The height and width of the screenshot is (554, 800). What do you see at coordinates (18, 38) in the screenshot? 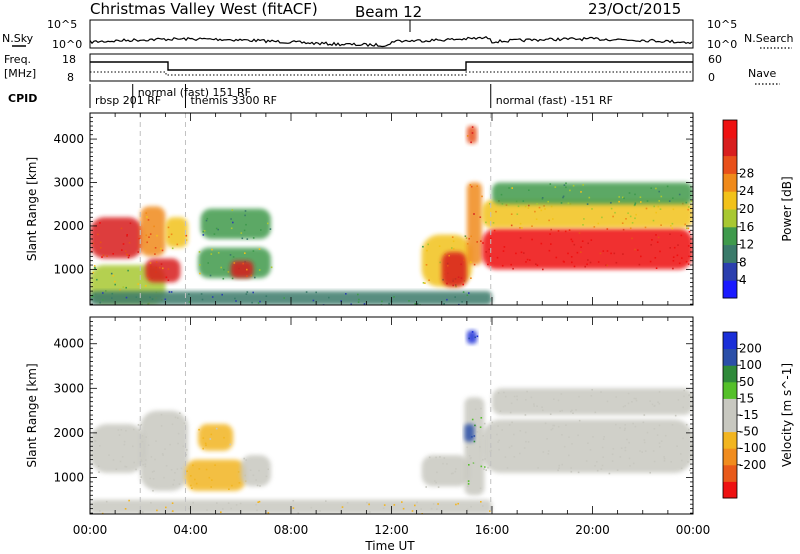
I see `nsky-label: N.Sky` at bounding box center [18, 38].